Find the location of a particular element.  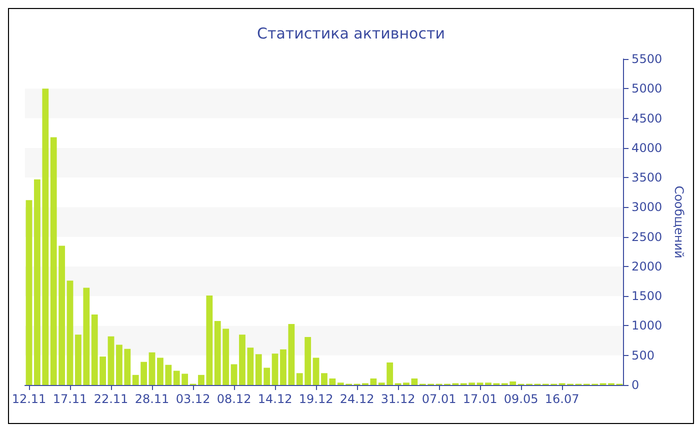

x-tick-label: 16.07 is located at coordinates (562, 399).